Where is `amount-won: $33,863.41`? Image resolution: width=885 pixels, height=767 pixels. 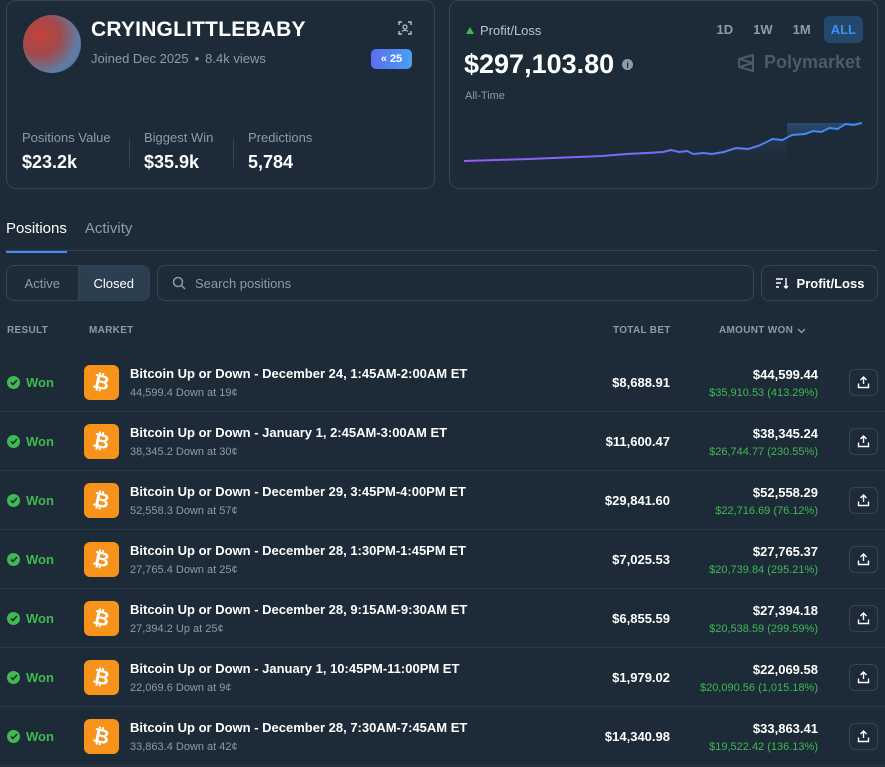
amount-won: $33,863.41 is located at coordinates (785, 728).